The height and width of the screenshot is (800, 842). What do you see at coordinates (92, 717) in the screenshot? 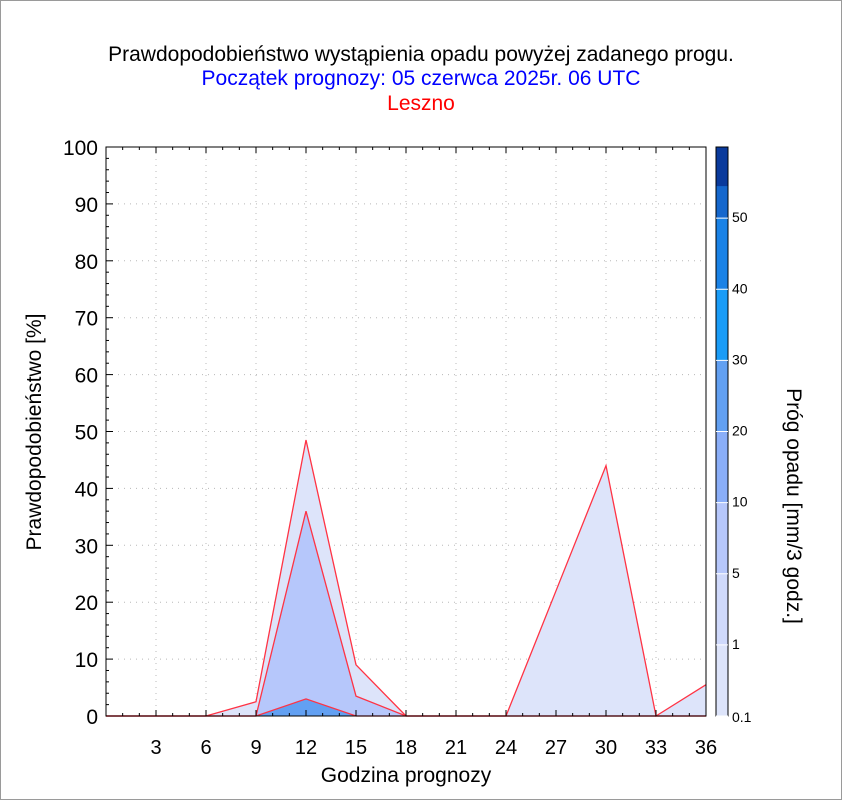
I see `y-tick-label: 0` at bounding box center [92, 717].